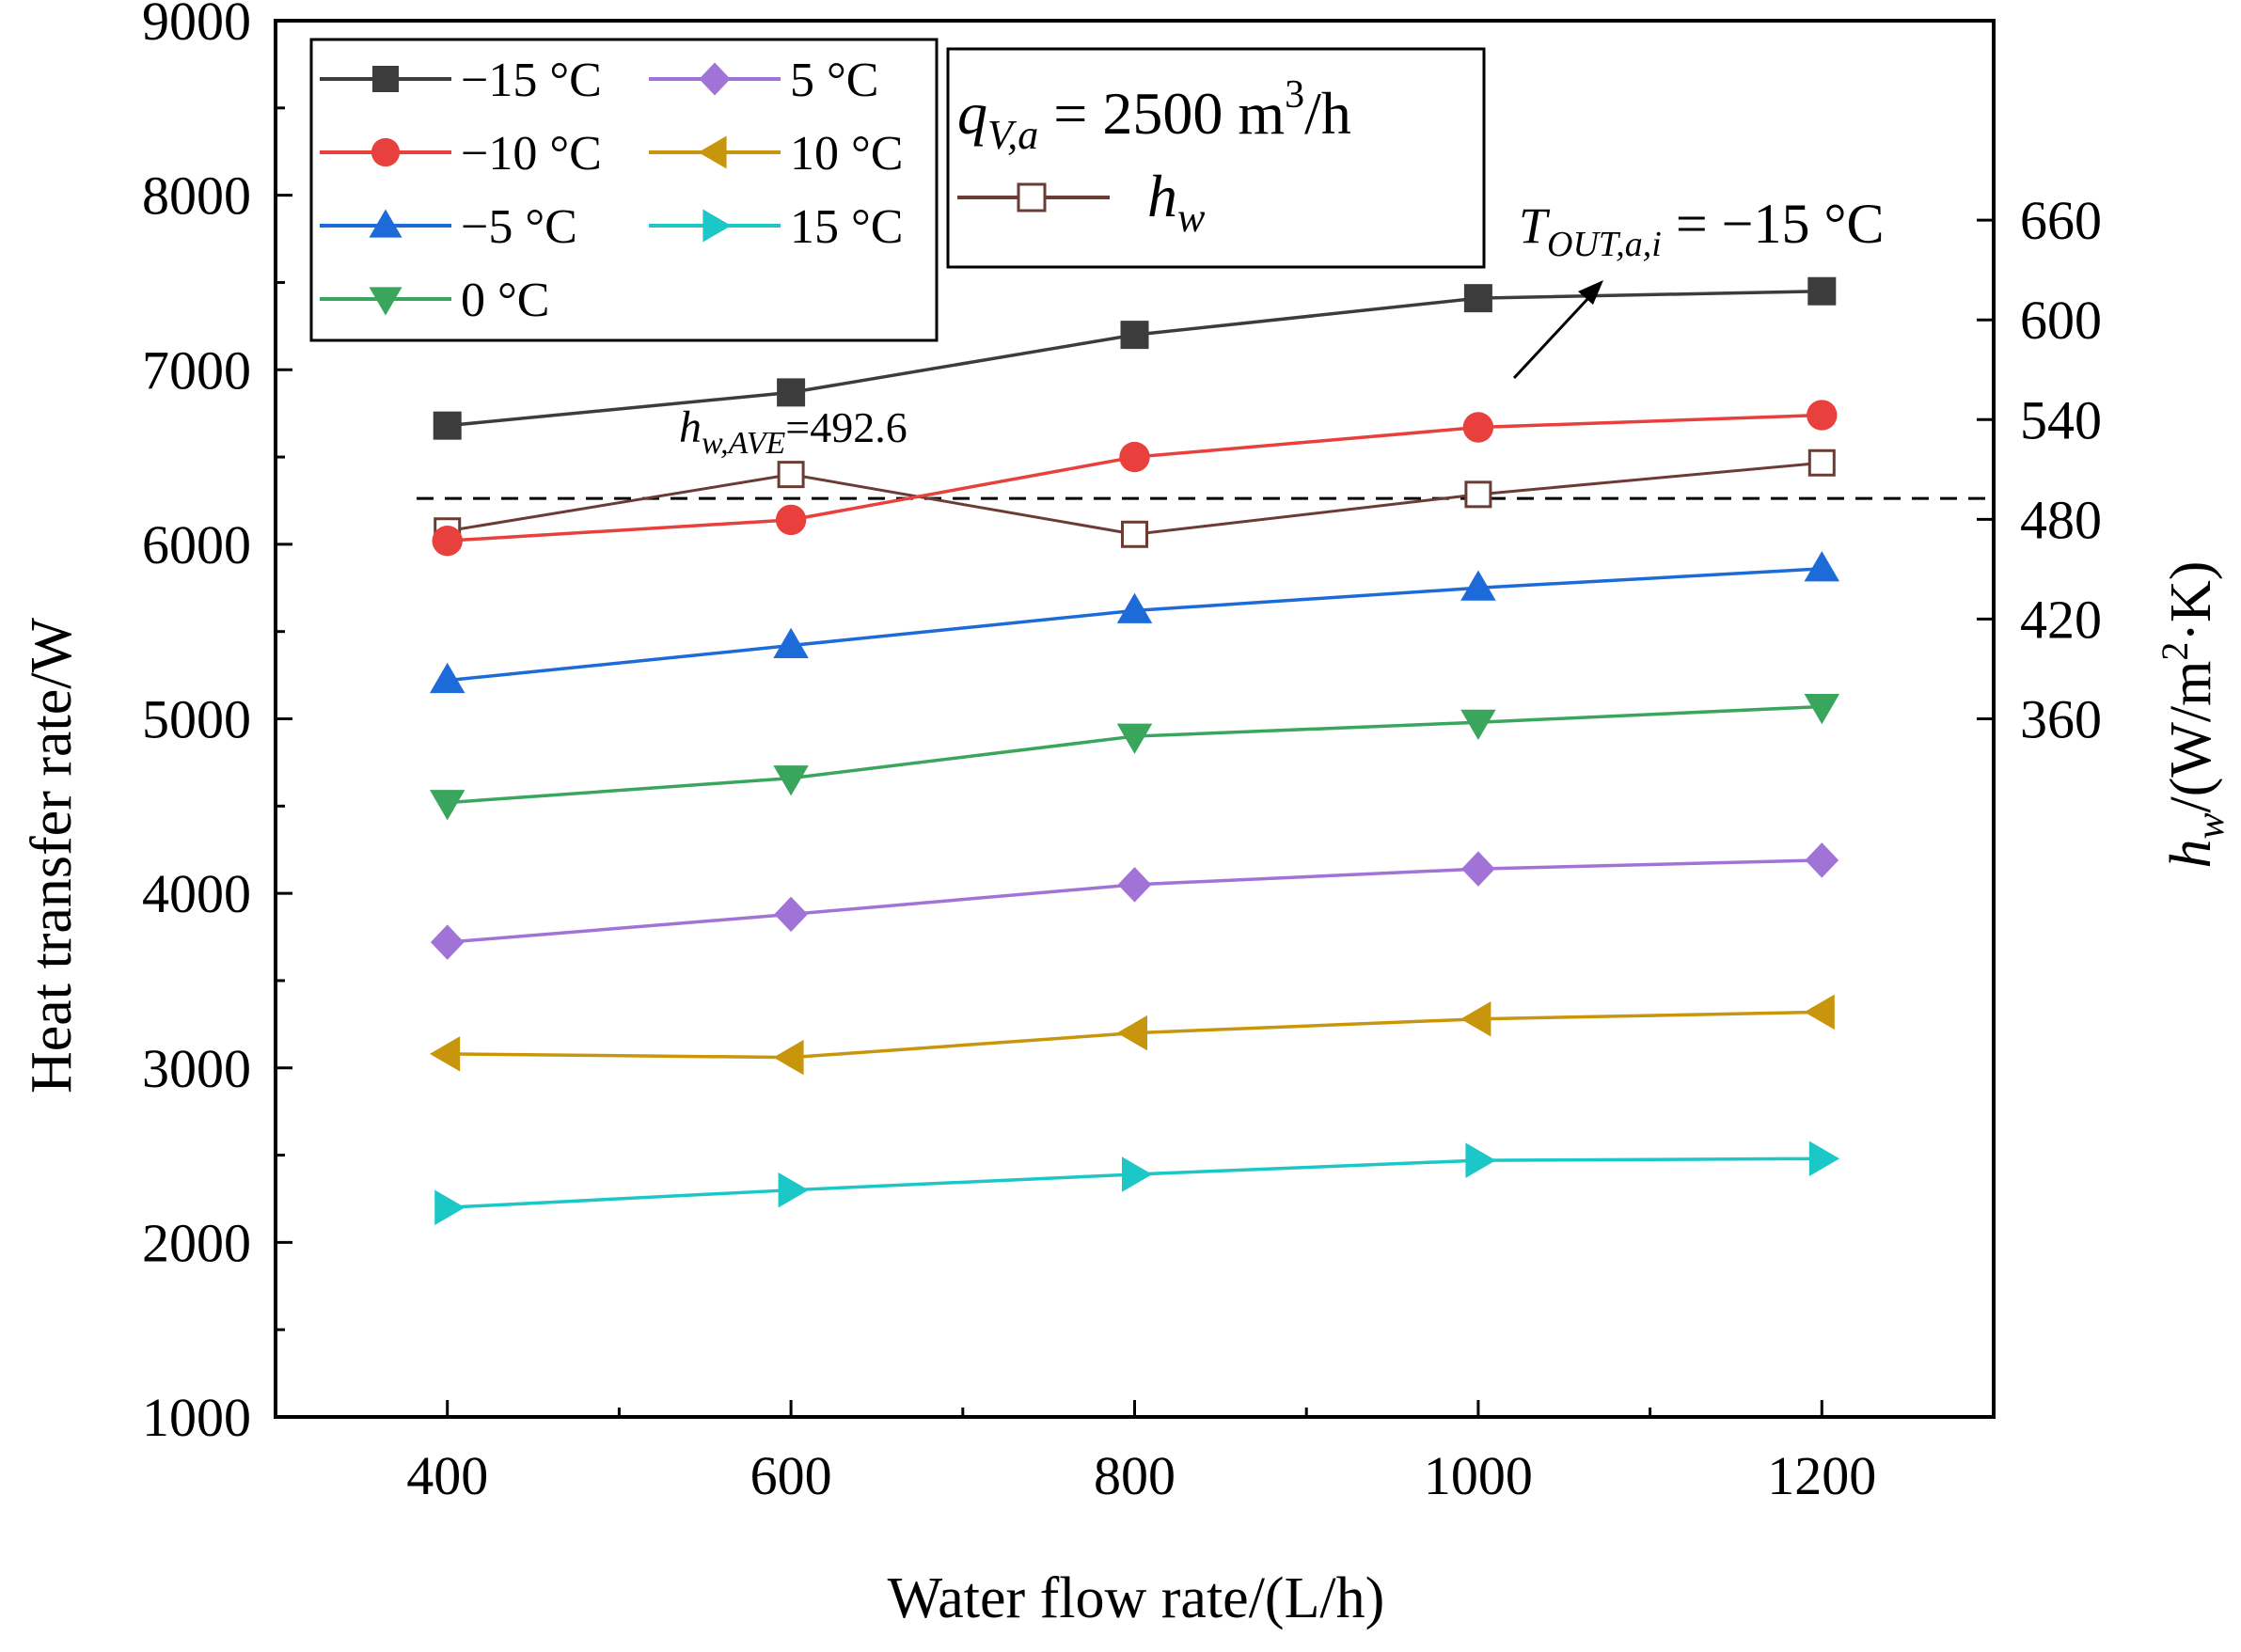  Describe the element at coordinates (1205, 498) in the screenshot. I see `hw-series-layer` at that location.